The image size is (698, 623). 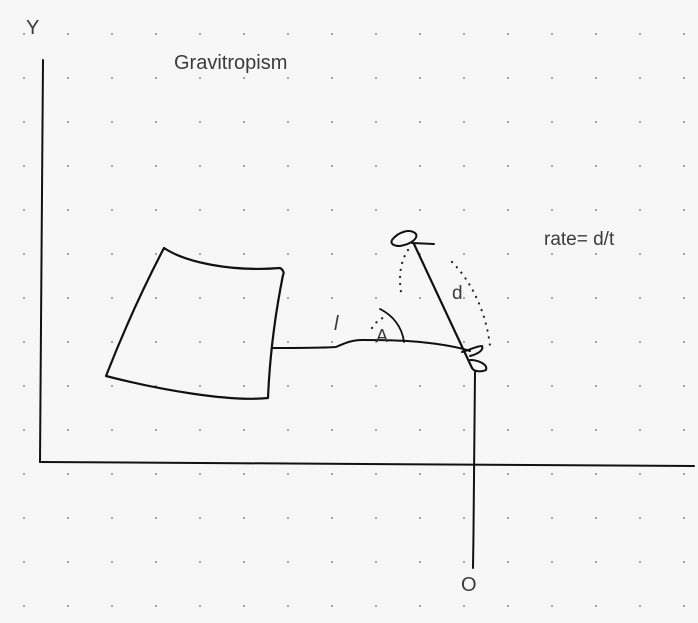 What do you see at coordinates (579, 239) in the screenshot?
I see `rate-formula-label: rate= d/t` at bounding box center [579, 239].